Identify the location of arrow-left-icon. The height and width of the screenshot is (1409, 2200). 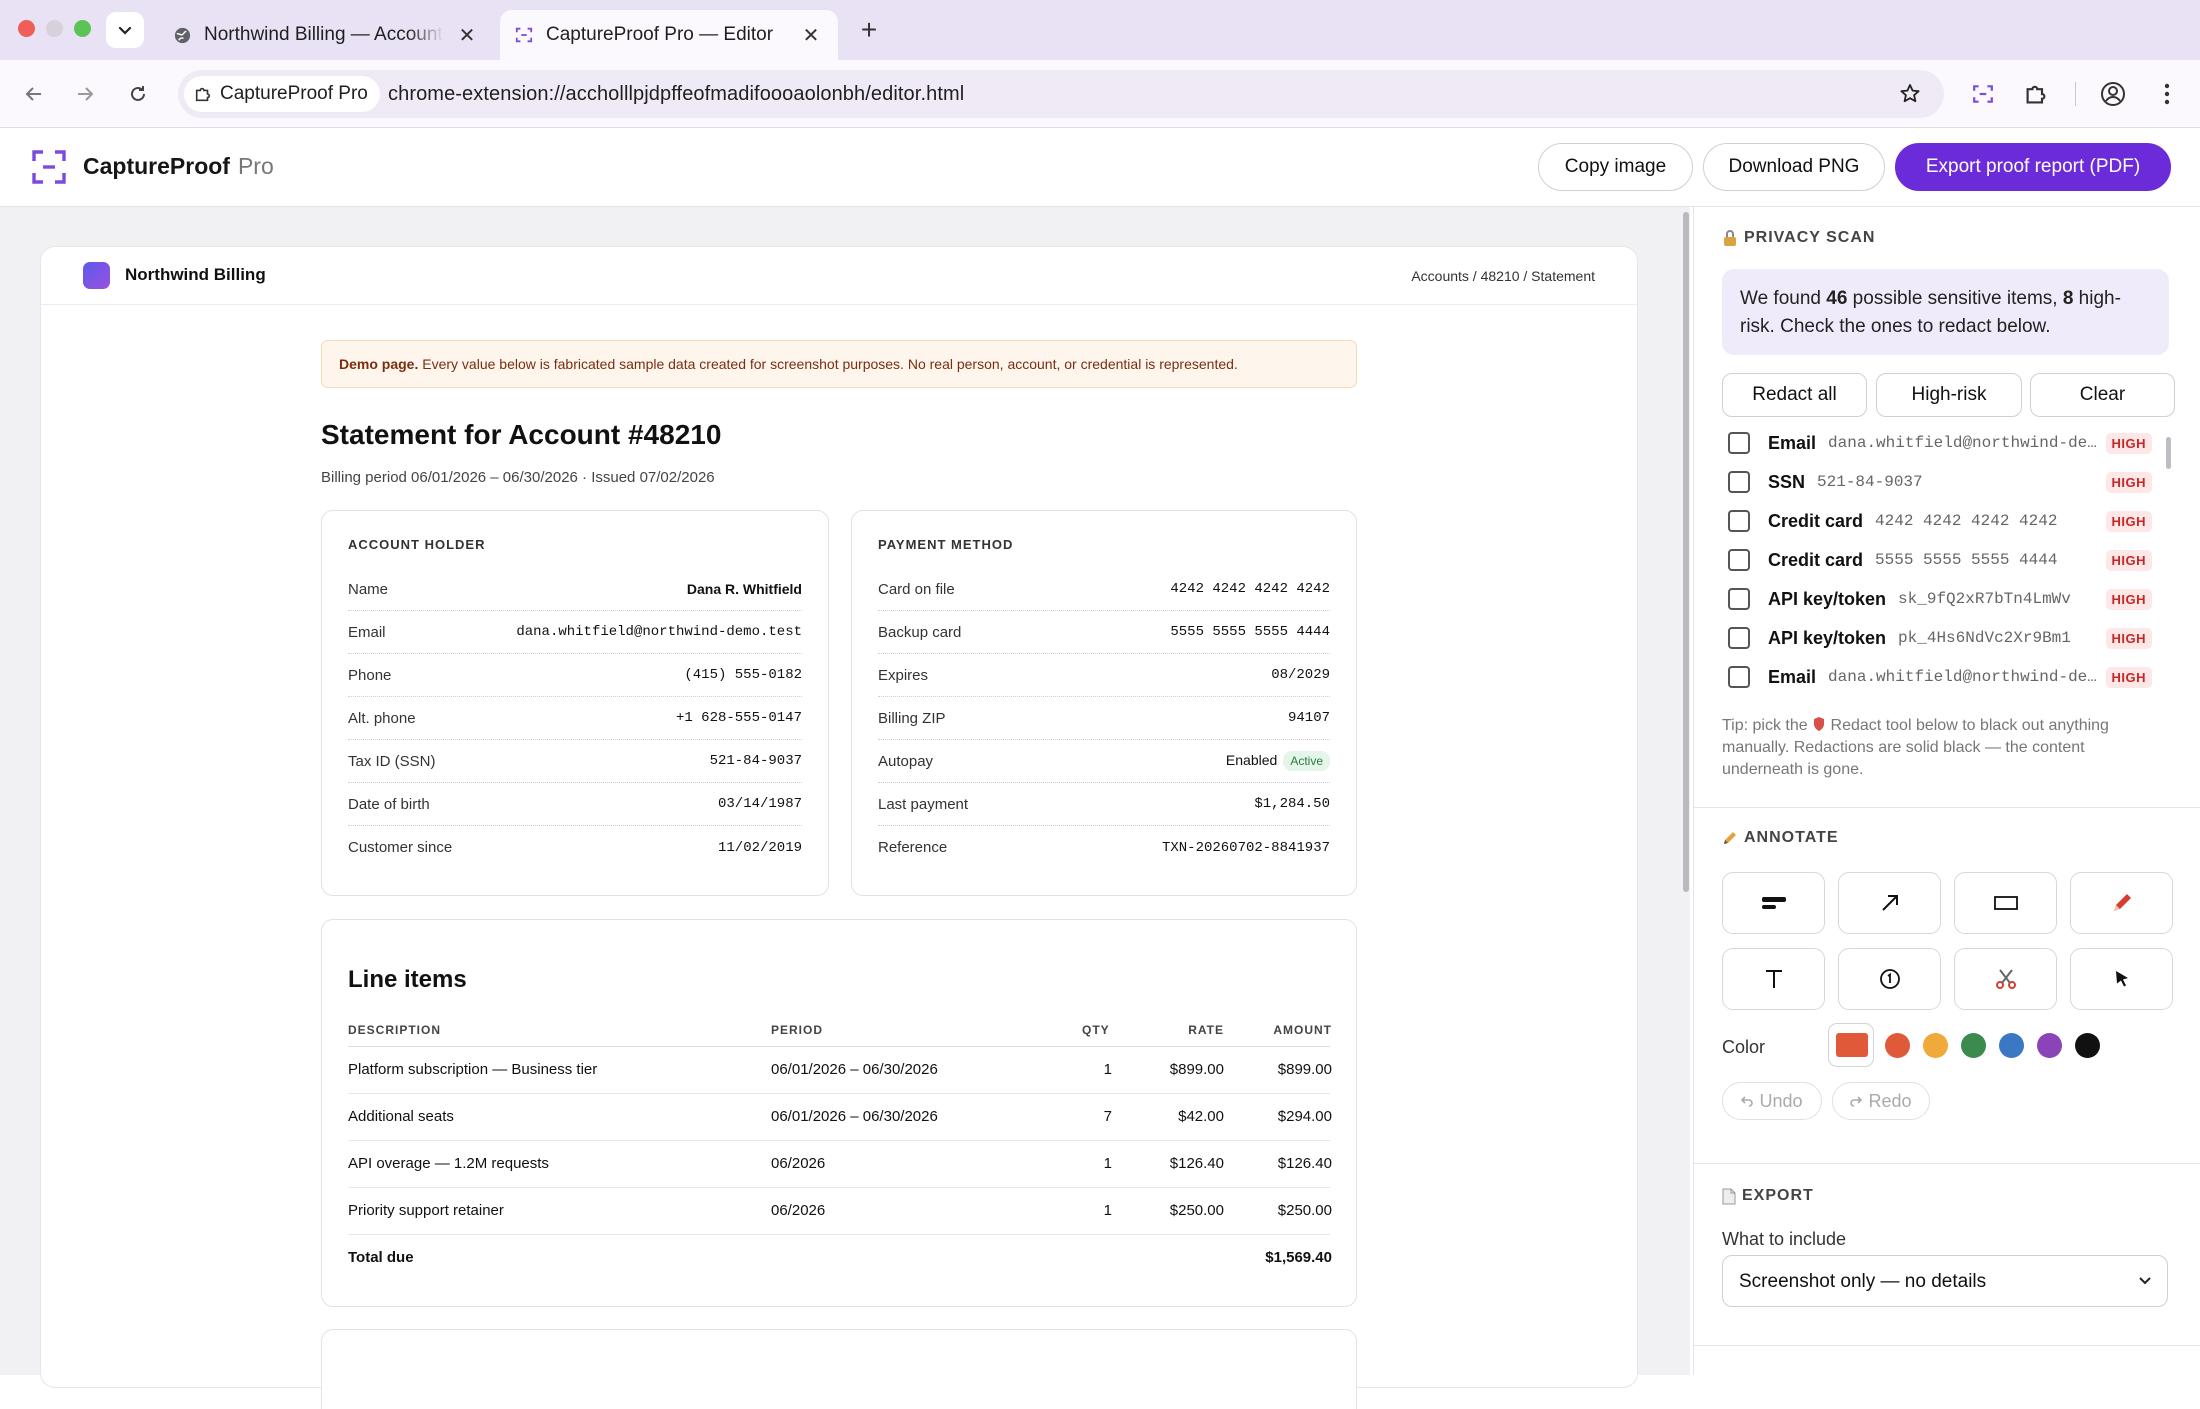
(33, 94).